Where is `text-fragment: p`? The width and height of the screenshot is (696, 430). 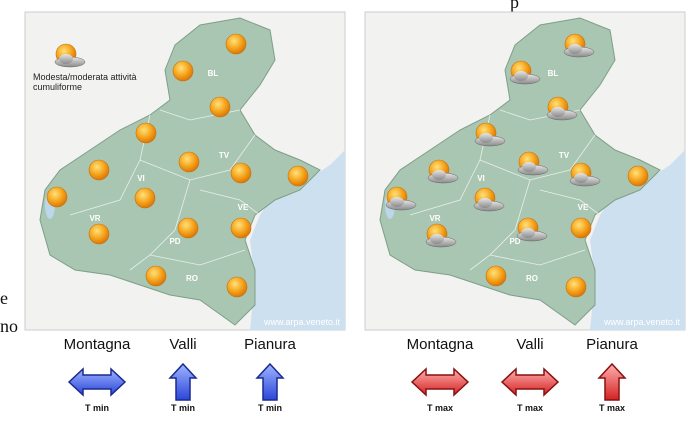
text-fragment: p is located at coordinates (514, 6).